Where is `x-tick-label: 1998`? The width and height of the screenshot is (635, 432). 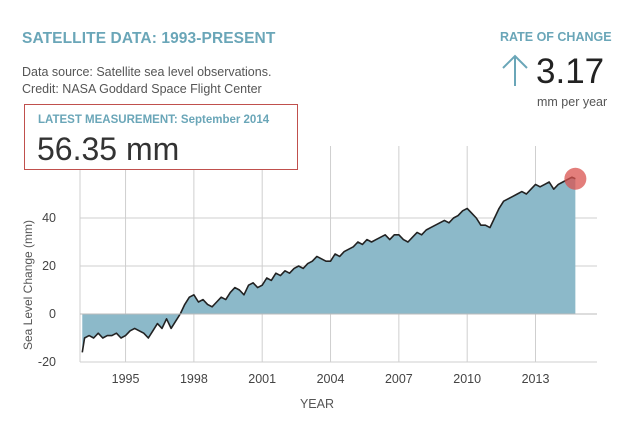
x-tick-label: 1998 is located at coordinates (194, 379).